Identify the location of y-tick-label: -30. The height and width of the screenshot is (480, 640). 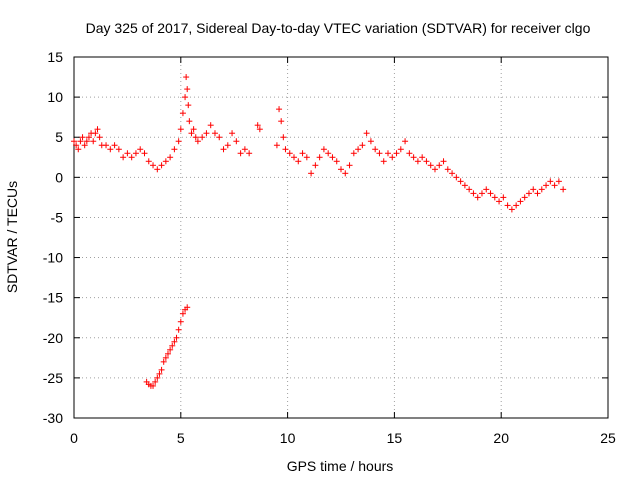
(53, 418).